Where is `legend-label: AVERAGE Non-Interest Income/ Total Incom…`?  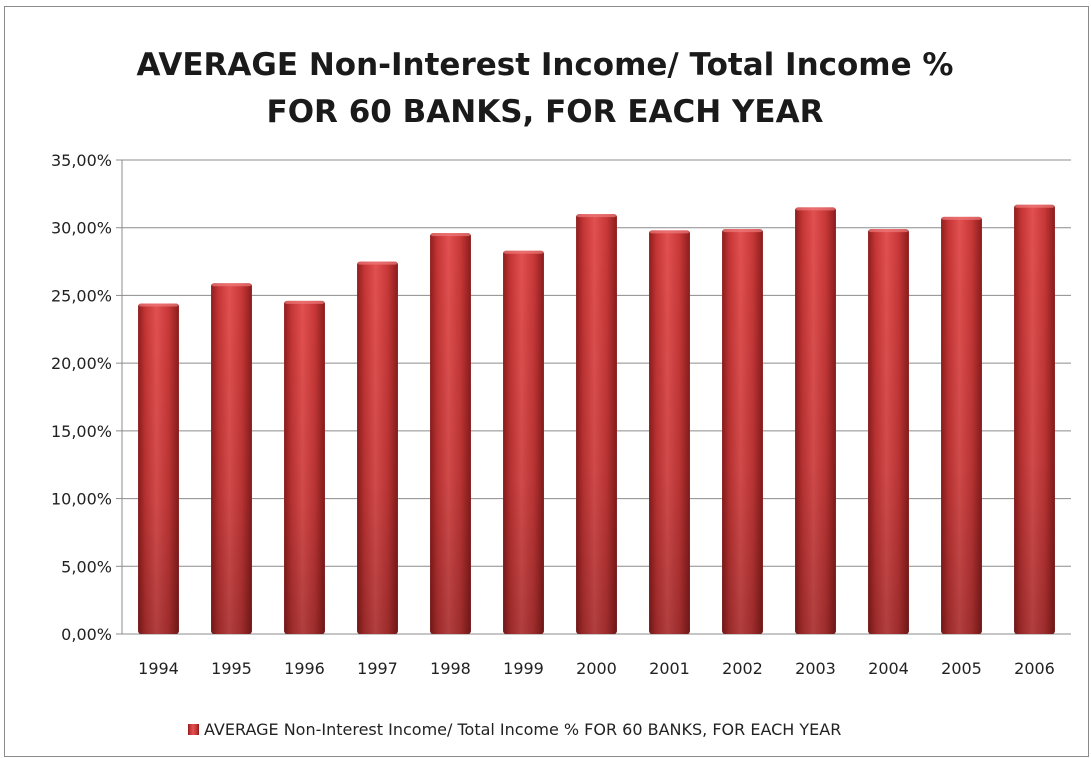 legend-label: AVERAGE Non-Interest Income/ Total Incom… is located at coordinates (522, 729).